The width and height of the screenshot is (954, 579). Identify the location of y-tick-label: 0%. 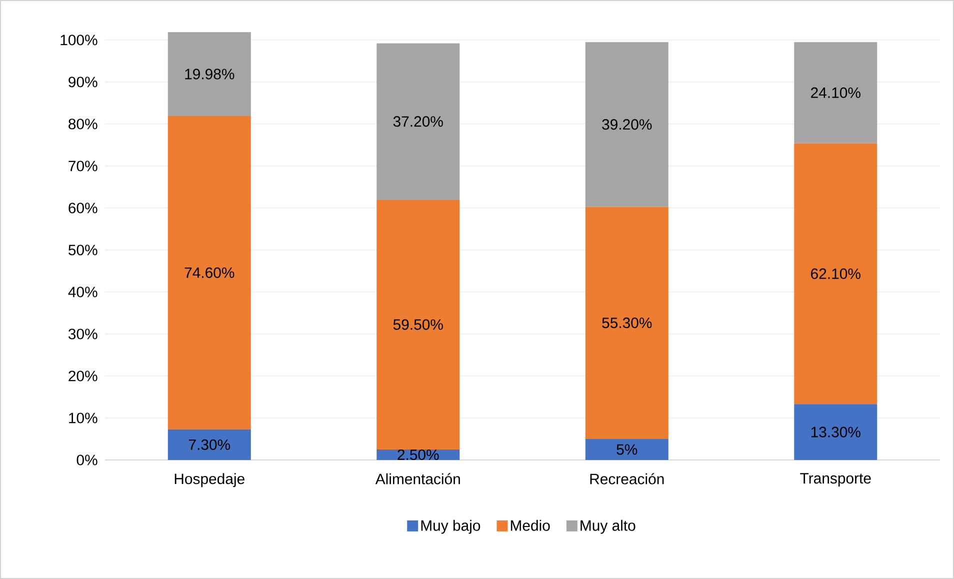
(87, 460).